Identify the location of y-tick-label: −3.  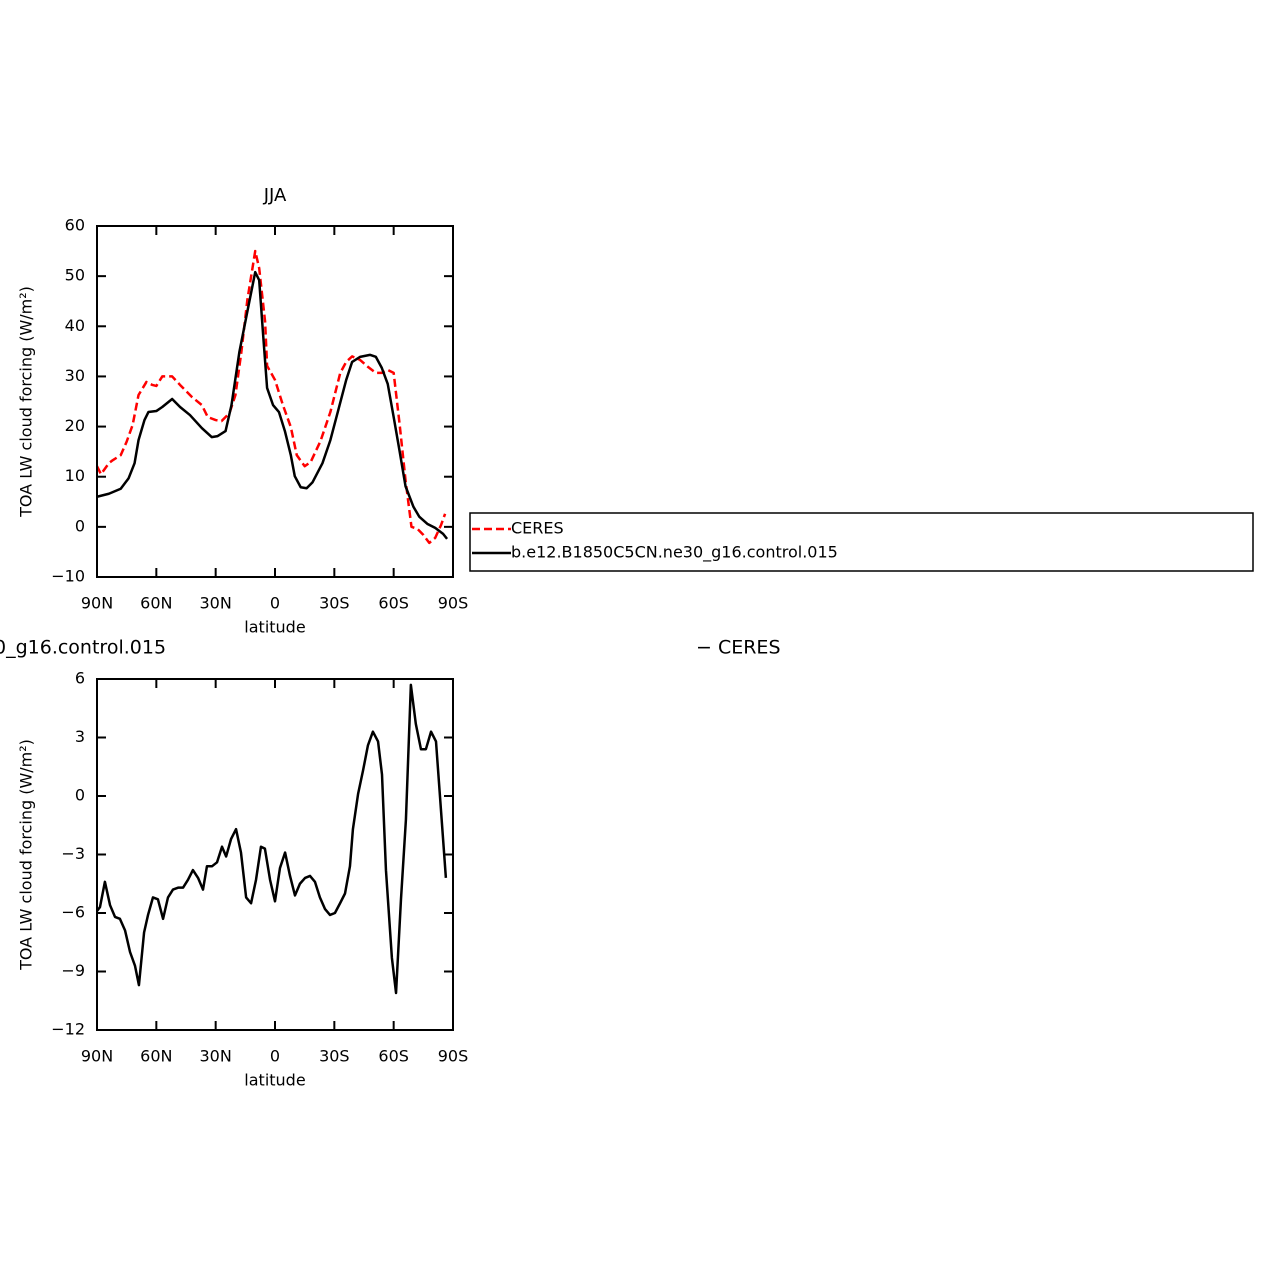
(73, 853).